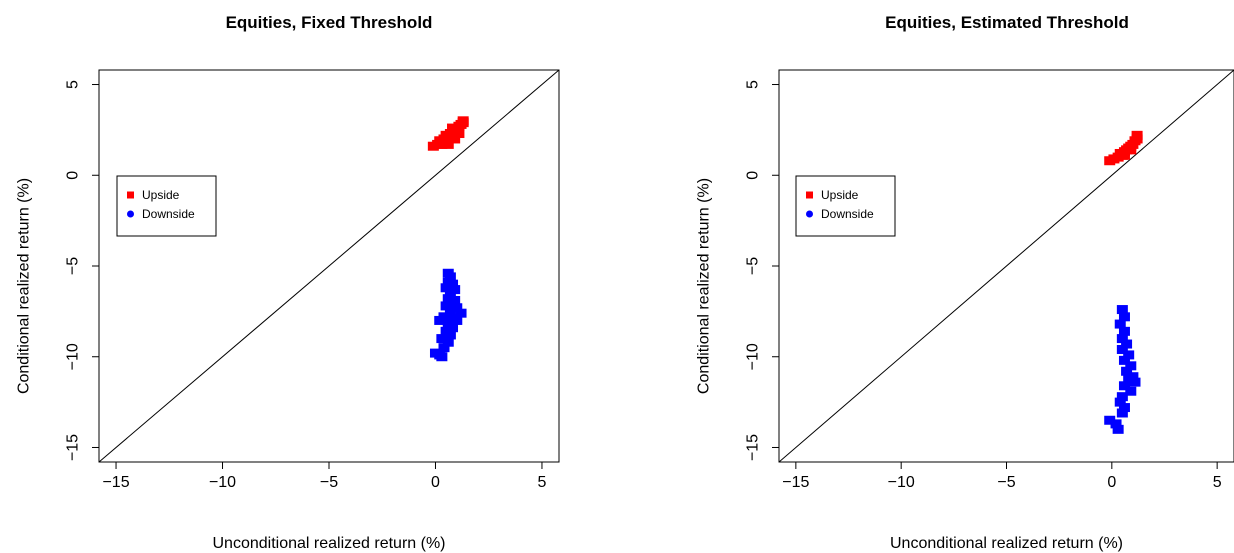  I want to click on chart-title: Equities, Fixed Threshold, so click(329, 22).